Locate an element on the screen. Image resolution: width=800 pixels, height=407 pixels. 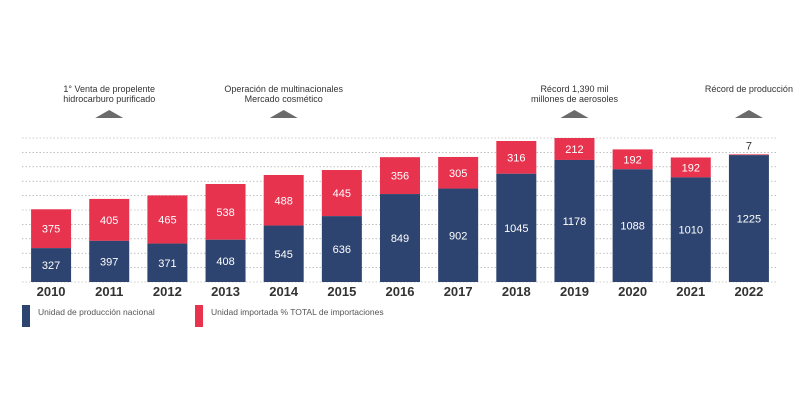
bar-national-2015 is located at coordinates (341, 249).